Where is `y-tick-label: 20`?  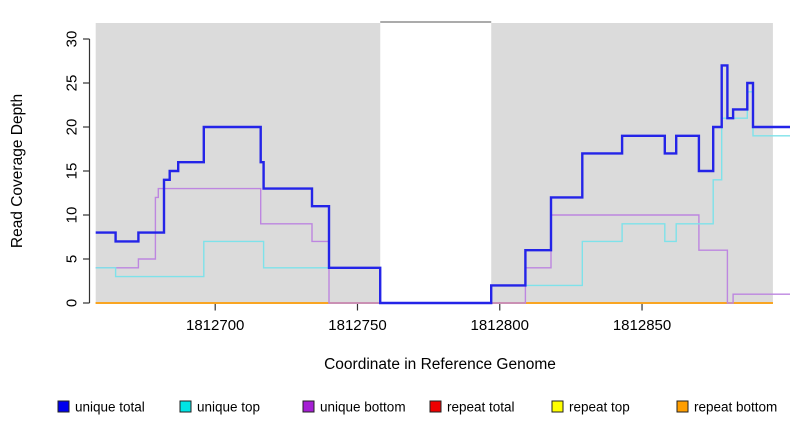 y-tick-label: 20 is located at coordinates (72, 127).